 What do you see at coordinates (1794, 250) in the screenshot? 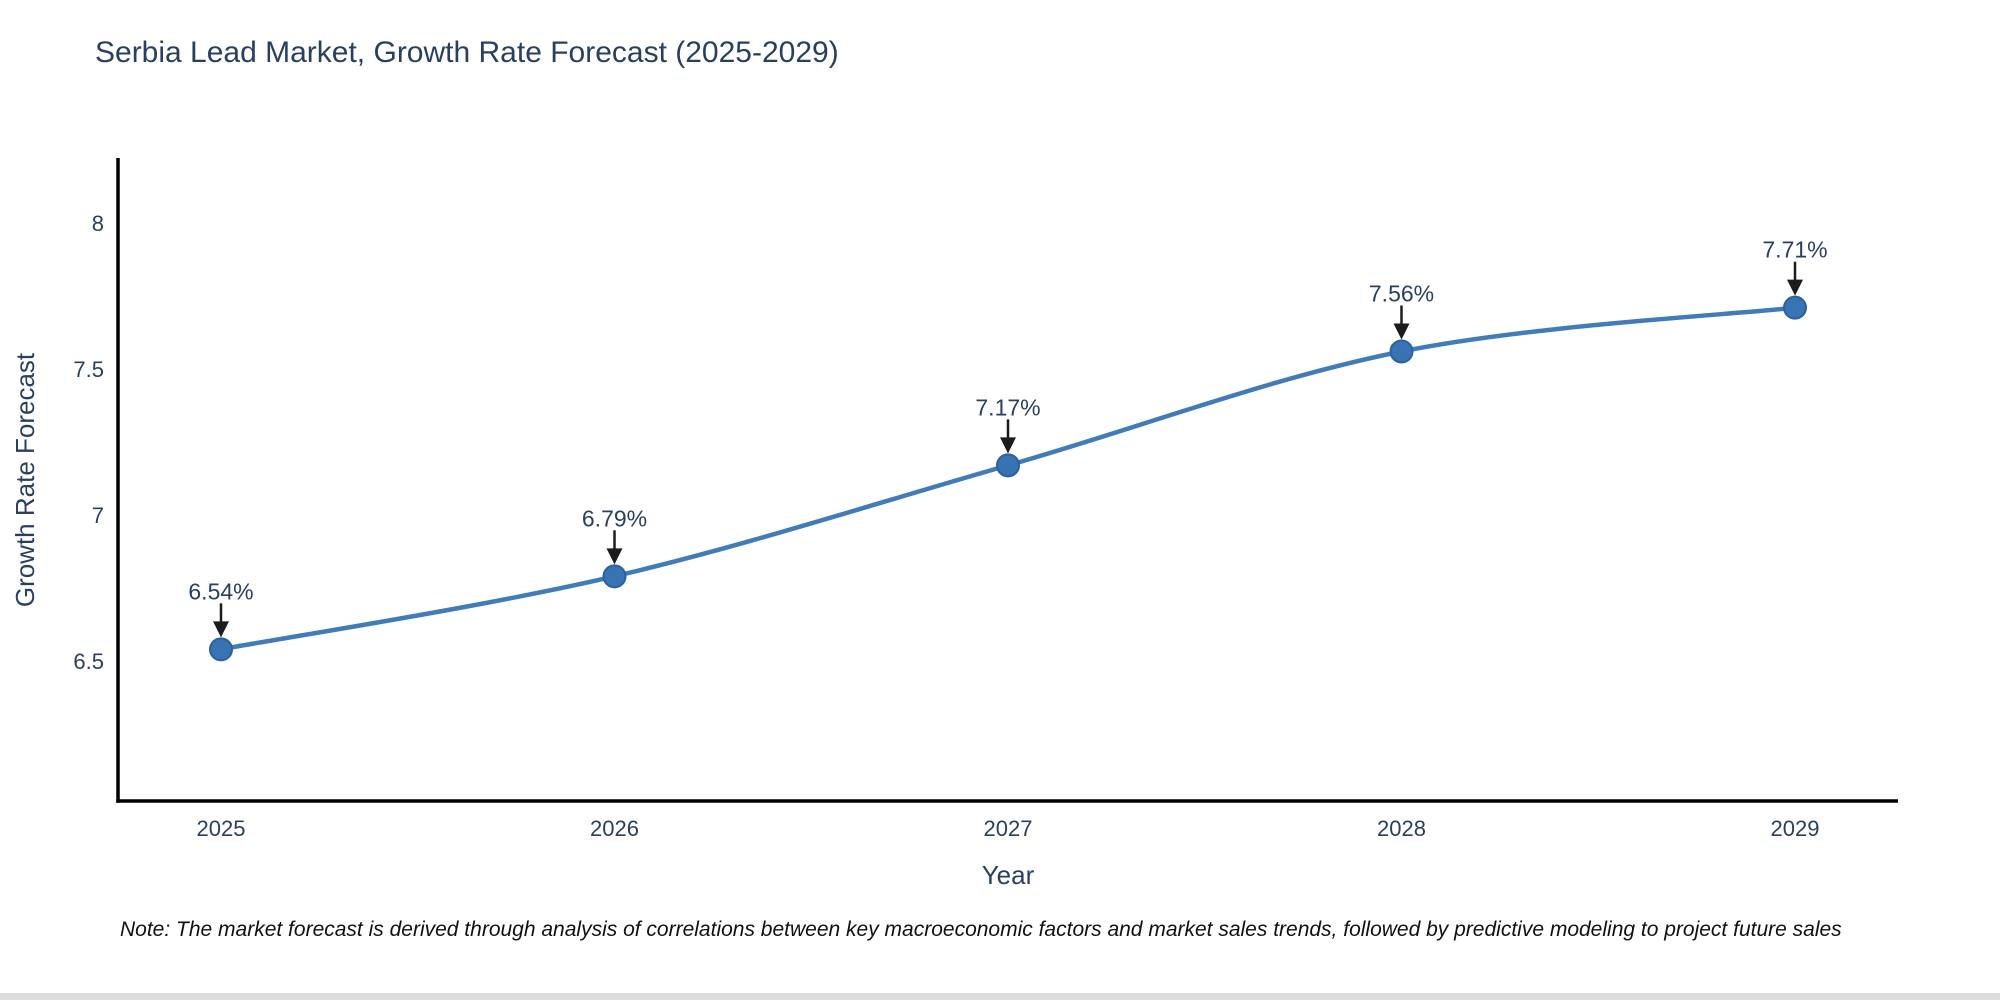
I see `data-point-label: 7.71%` at bounding box center [1794, 250].